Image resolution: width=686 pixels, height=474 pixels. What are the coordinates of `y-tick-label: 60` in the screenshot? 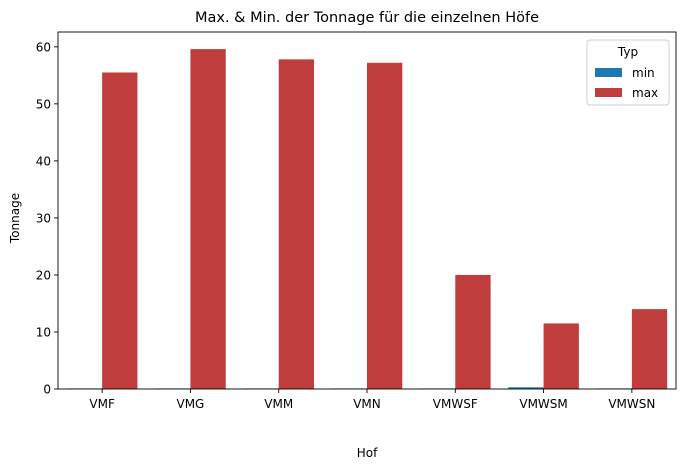 It's located at (43, 47).